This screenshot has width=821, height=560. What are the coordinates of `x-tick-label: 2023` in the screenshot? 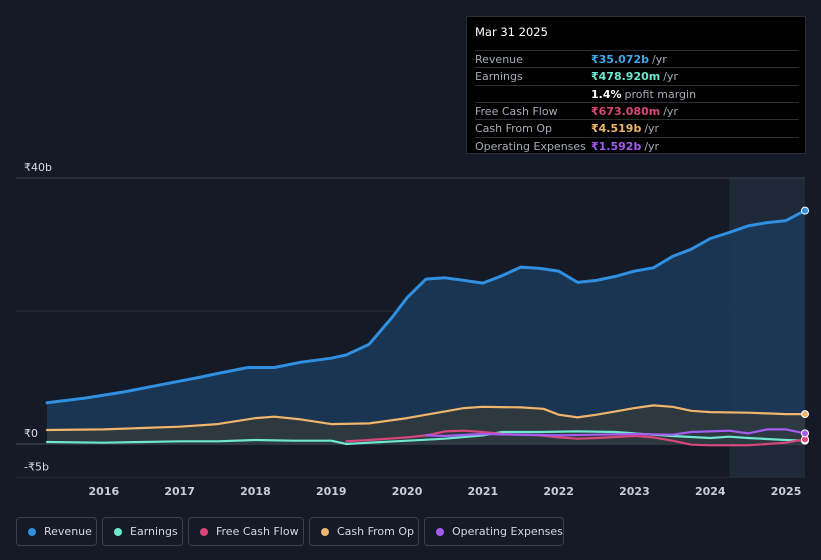 It's located at (634, 491).